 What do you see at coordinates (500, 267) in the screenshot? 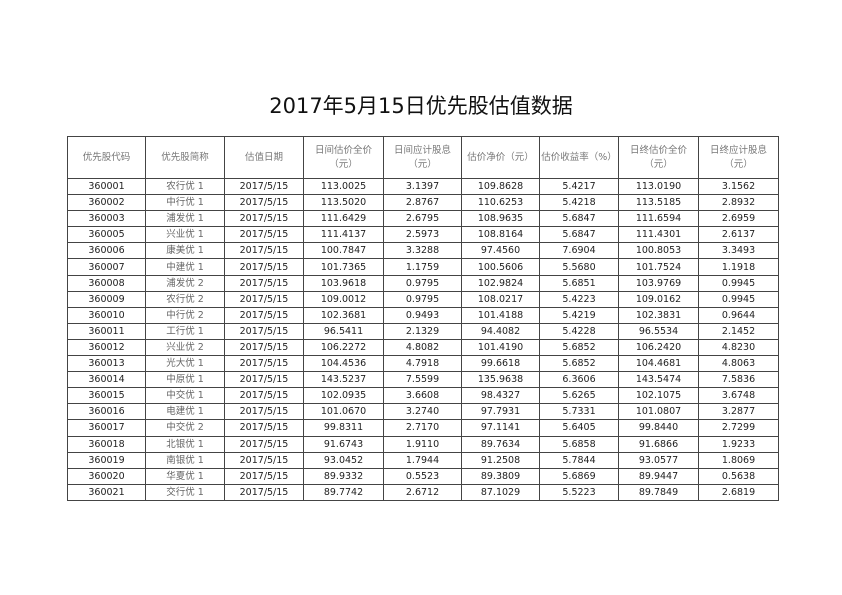
I see `table-cell: 100.5606` at bounding box center [500, 267].